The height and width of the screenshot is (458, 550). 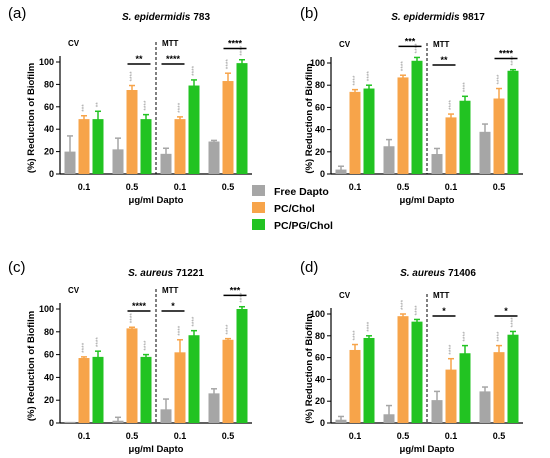 I want to click on panel-label: (d), so click(x=309, y=267).